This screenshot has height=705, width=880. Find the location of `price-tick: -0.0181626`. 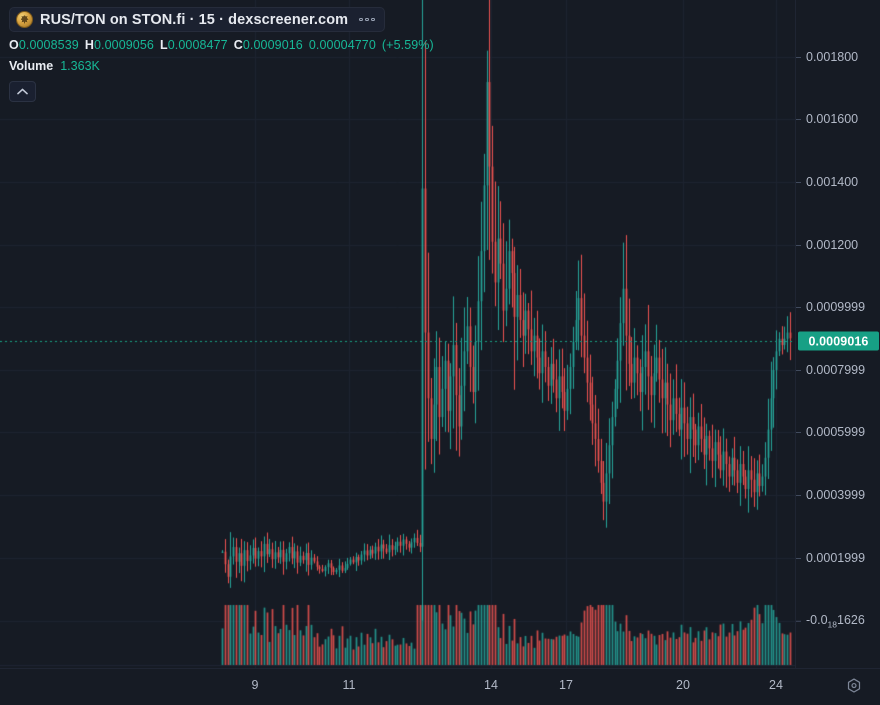

price-tick: -0.0181626 is located at coordinates (838, 621).